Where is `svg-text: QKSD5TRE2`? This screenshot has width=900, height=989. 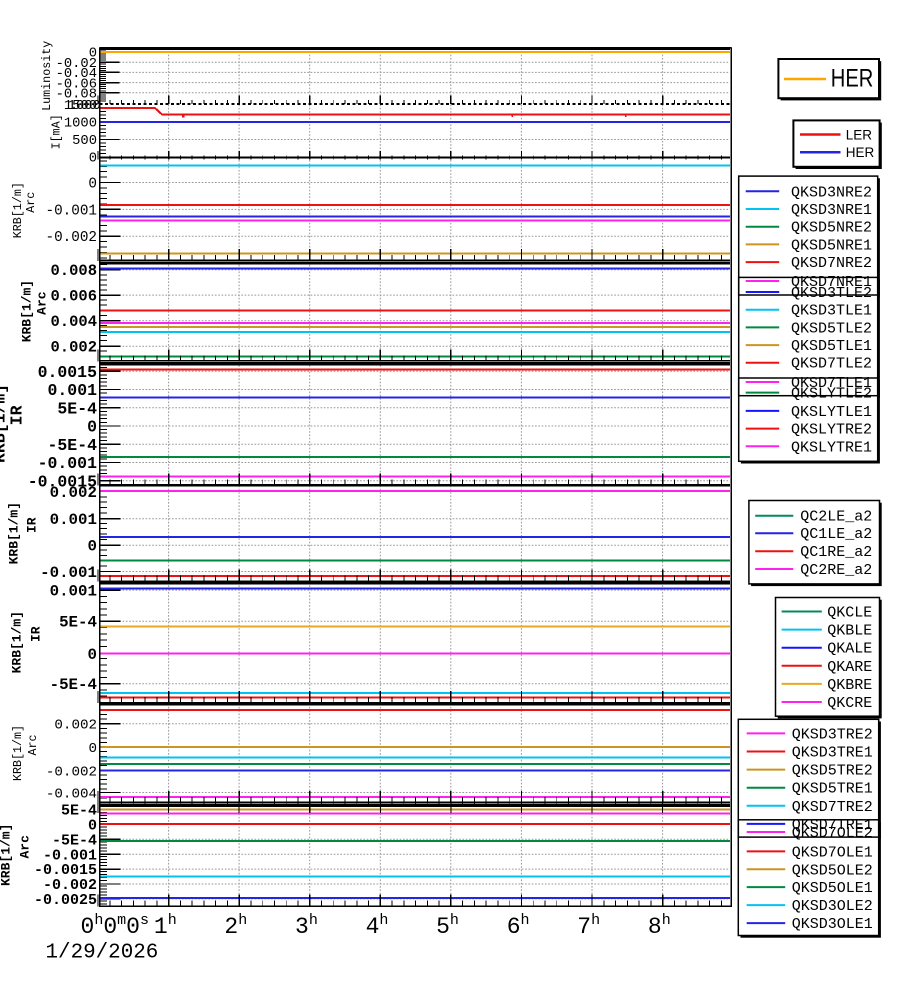 svg-text: QKSD5TRE2 is located at coordinates (832, 771).